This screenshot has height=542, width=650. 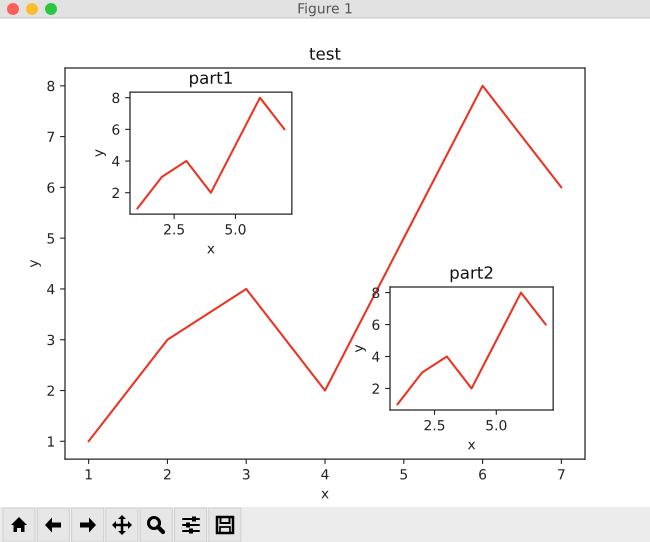 I want to click on chart-title: part1, so click(x=211, y=80).